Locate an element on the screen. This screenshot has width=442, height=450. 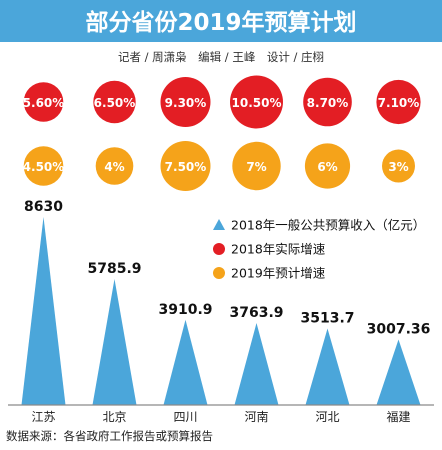
forecast-growth-label: 3% is located at coordinates (398, 167).